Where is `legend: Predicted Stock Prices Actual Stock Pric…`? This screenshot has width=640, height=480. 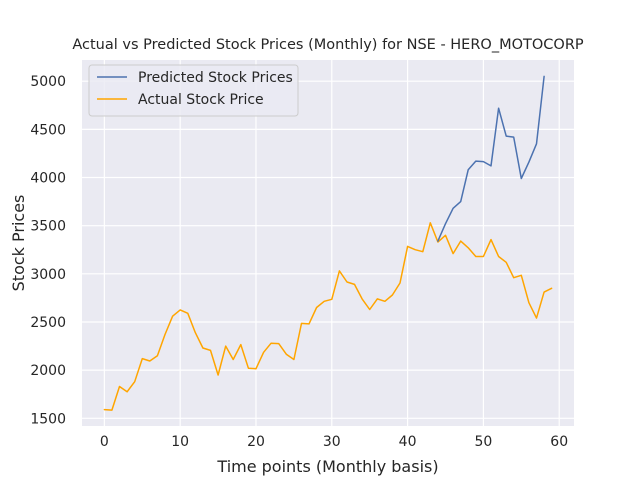
legend: Predicted Stock Prices Actual Stock Pric… is located at coordinates (193, 90).